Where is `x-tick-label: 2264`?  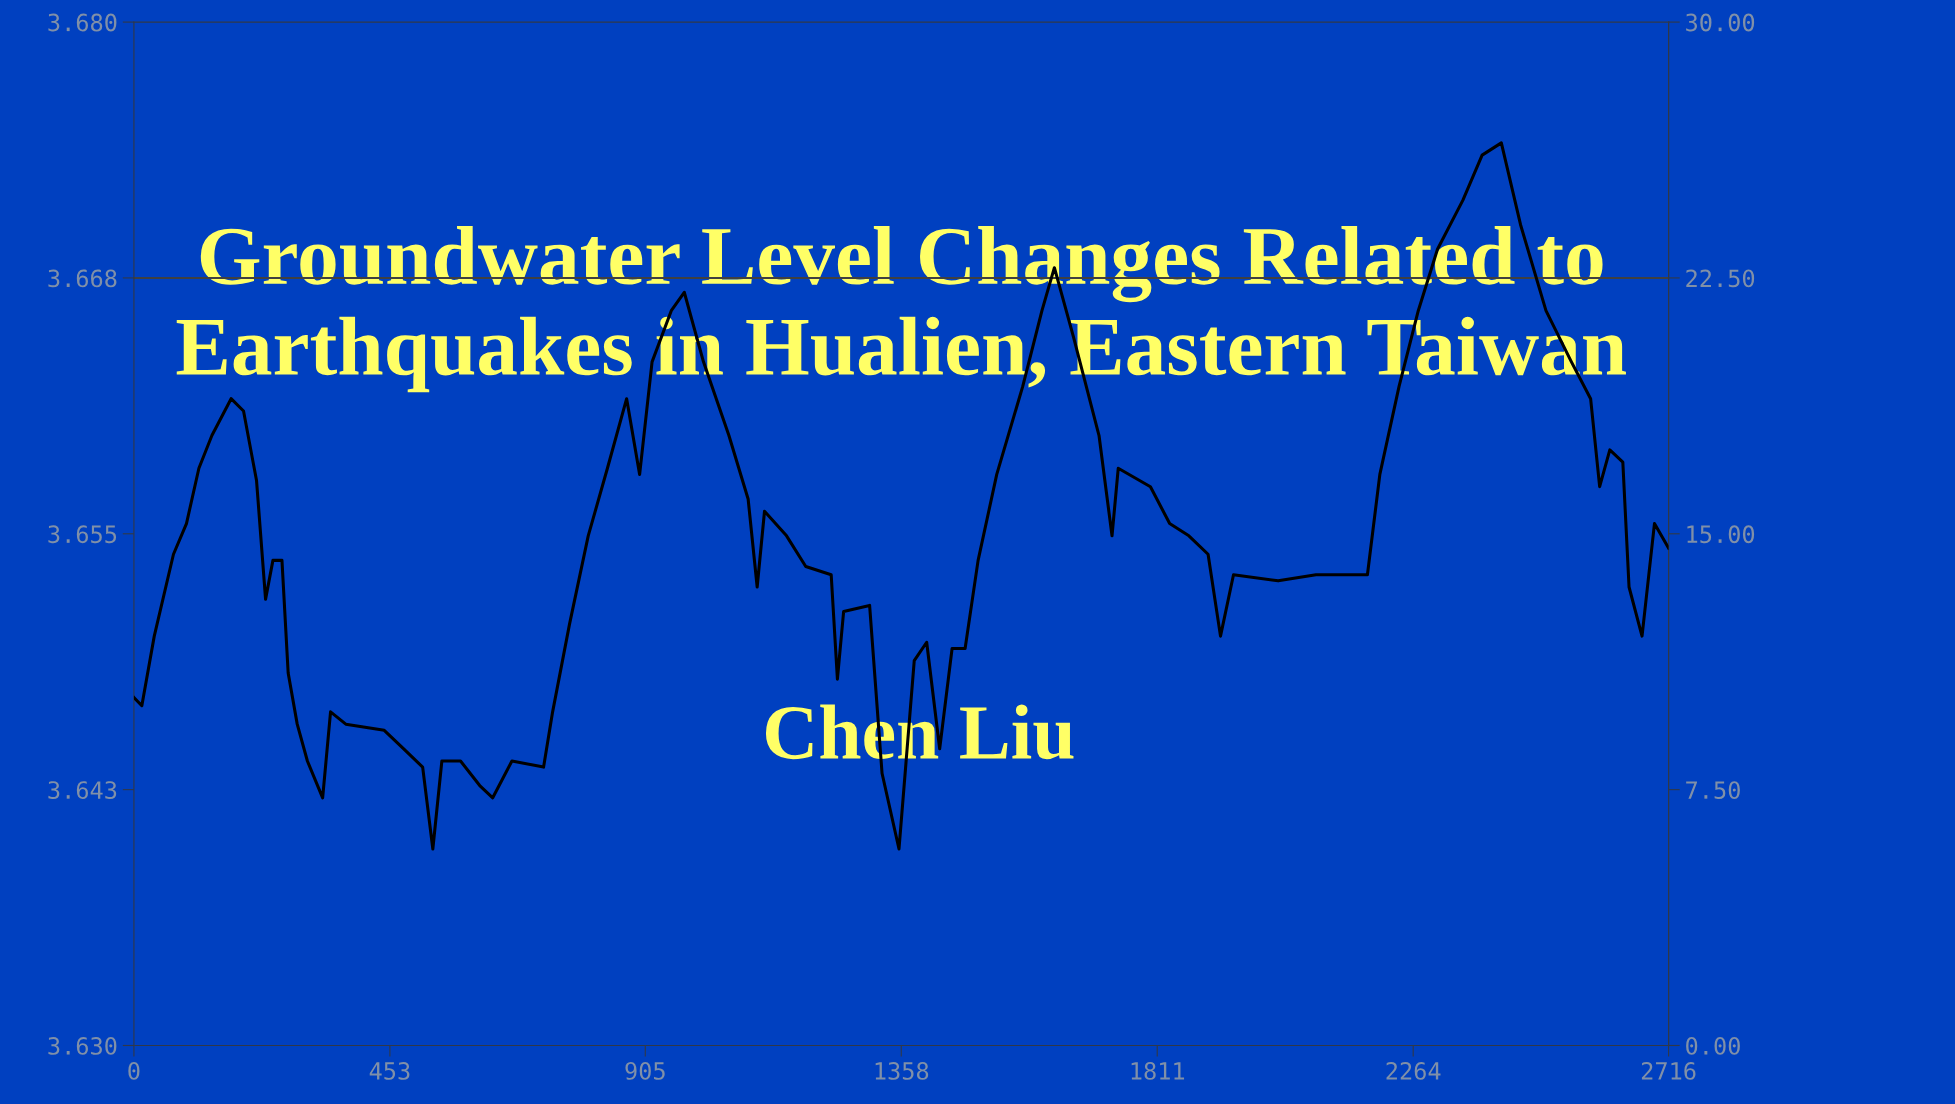
x-tick-label: 2264 is located at coordinates (1413, 1071).